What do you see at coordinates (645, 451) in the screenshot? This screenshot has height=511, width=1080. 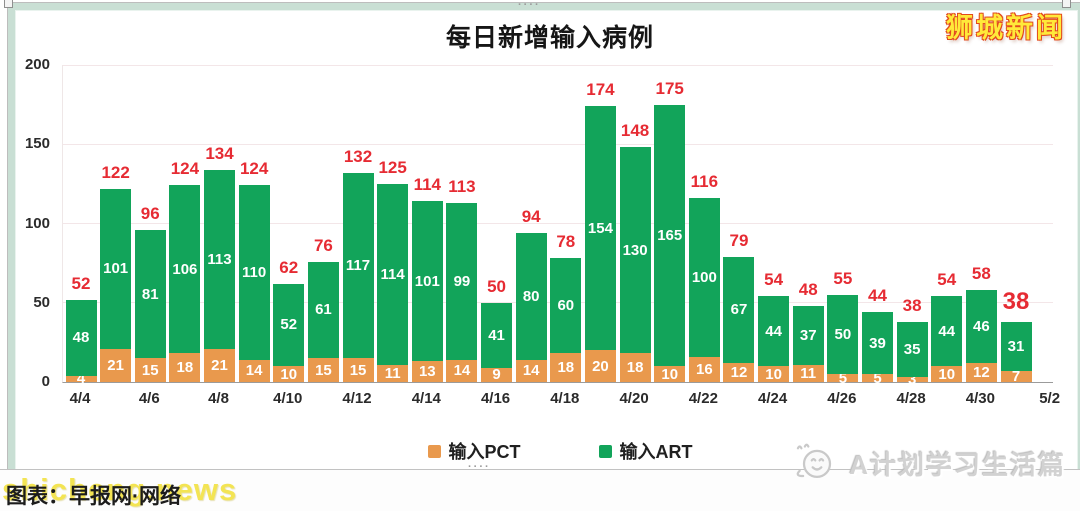 I see `legend-item-art: 输入ART` at bounding box center [645, 451].